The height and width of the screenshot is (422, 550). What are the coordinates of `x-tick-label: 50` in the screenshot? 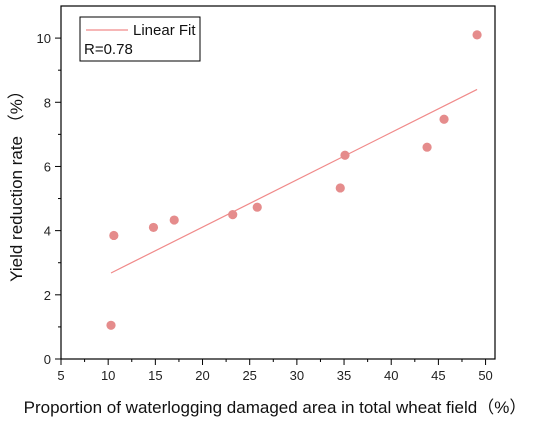 It's located at (485, 375).